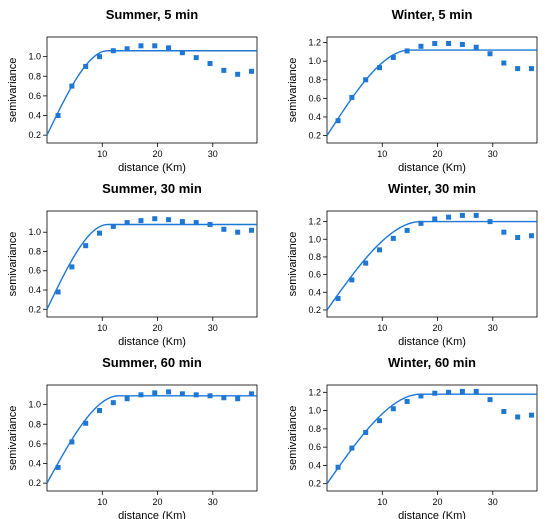  What do you see at coordinates (314, 136) in the screenshot?
I see `y-tick-label: 0.2` at bounding box center [314, 136].